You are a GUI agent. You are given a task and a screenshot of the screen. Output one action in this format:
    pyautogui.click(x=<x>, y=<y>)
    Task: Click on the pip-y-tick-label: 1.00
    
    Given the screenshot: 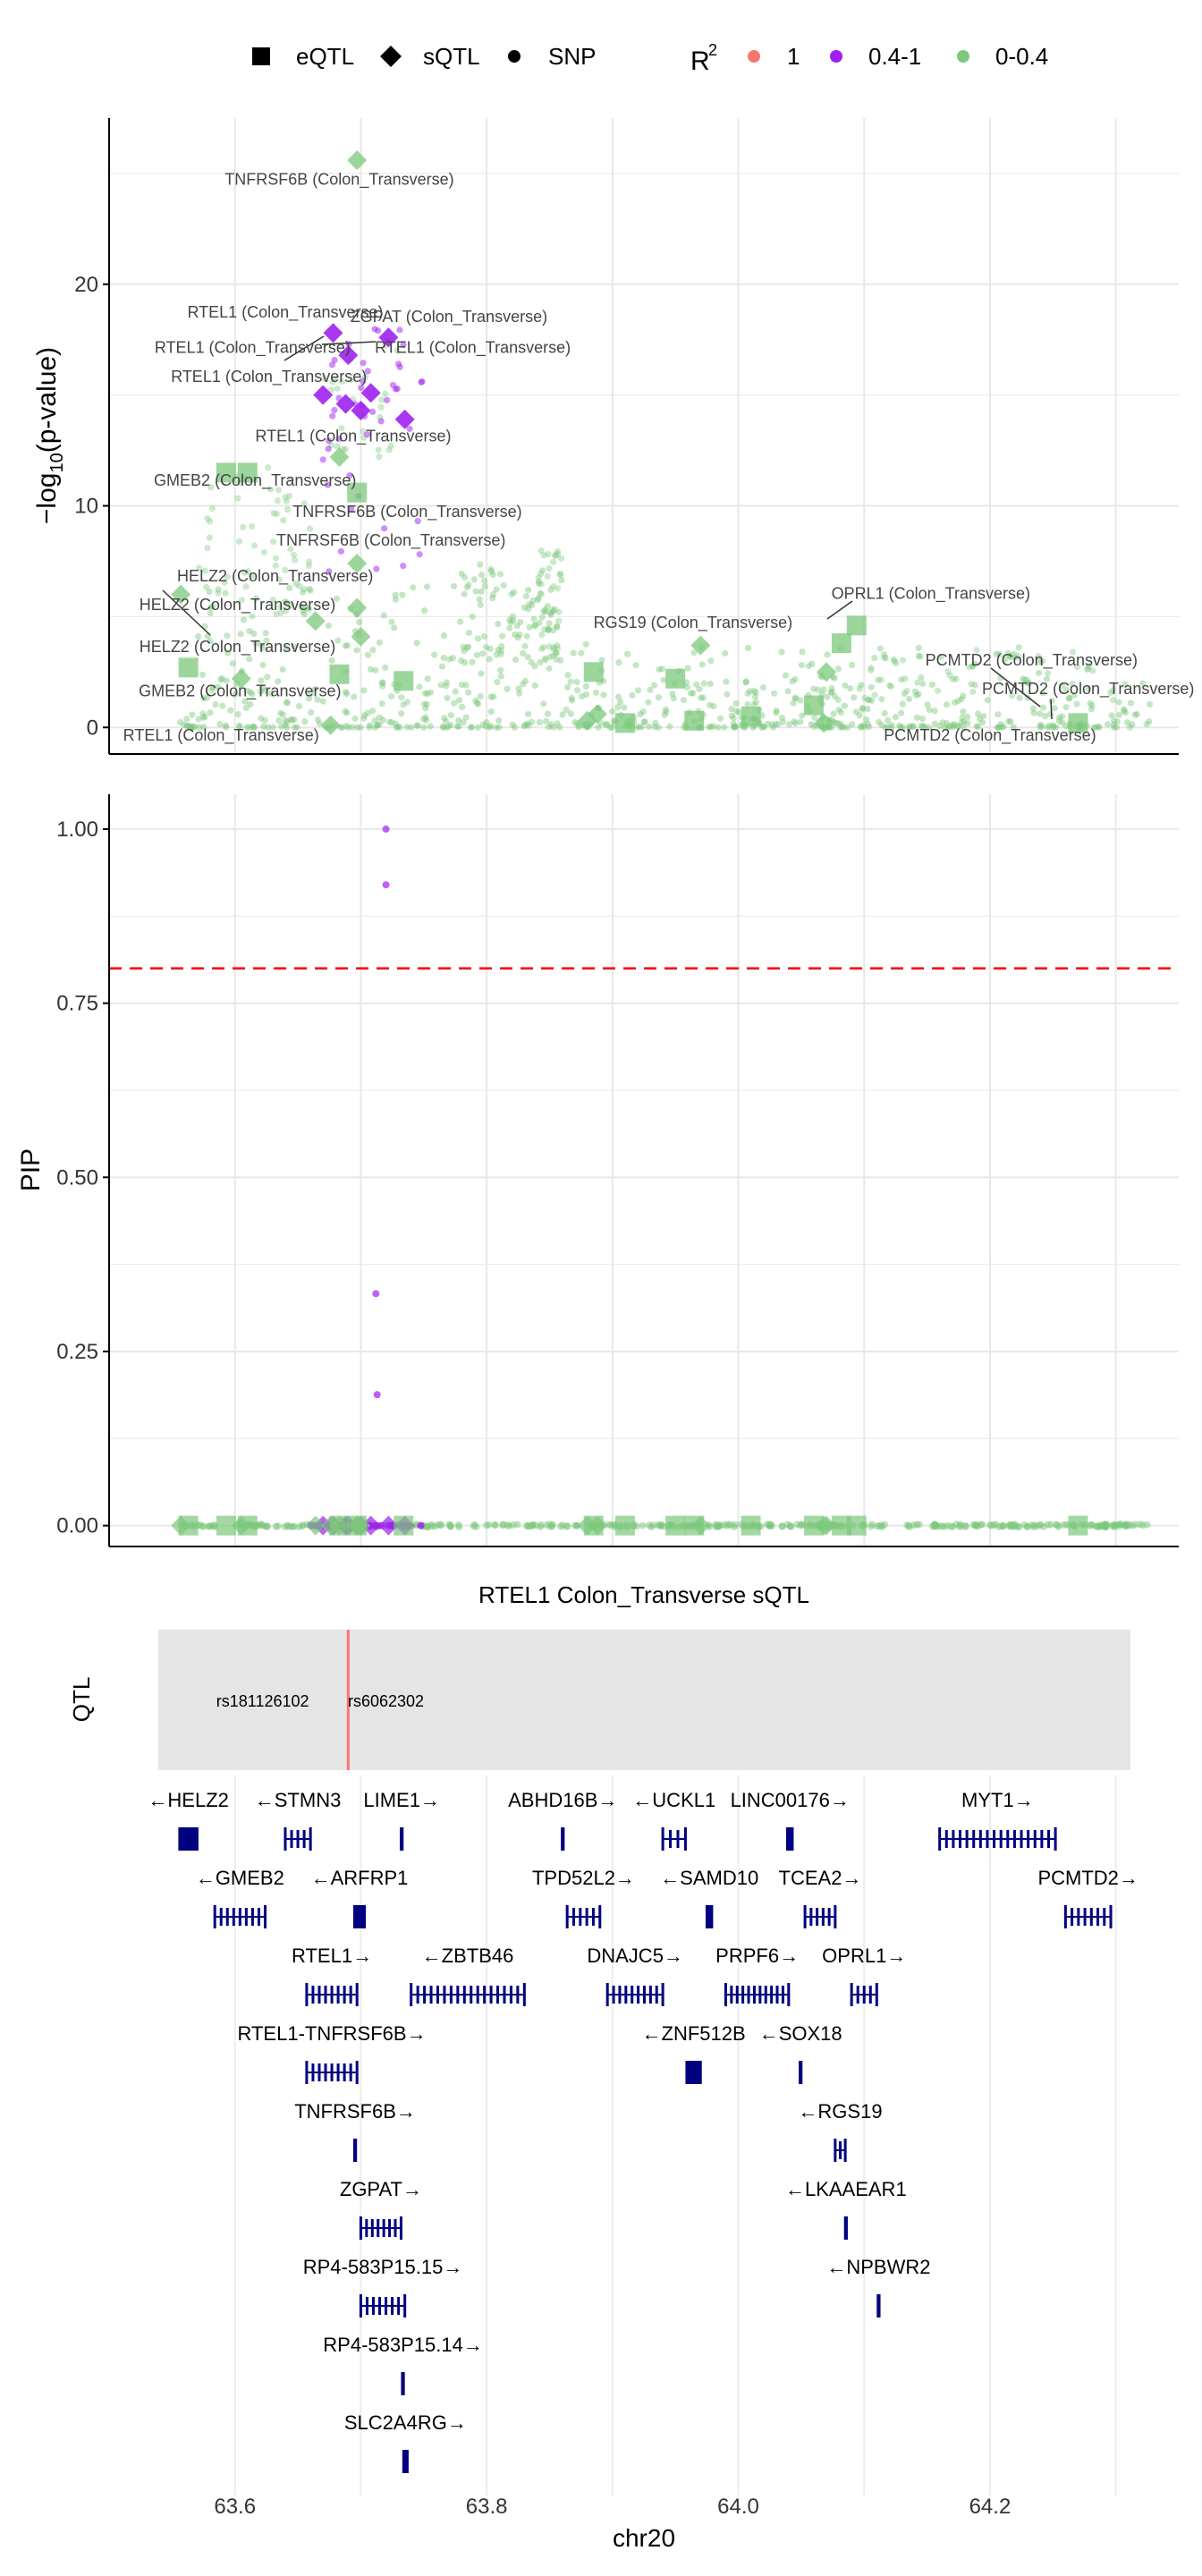 What is the action you would take?
    pyautogui.click(x=77, y=830)
    